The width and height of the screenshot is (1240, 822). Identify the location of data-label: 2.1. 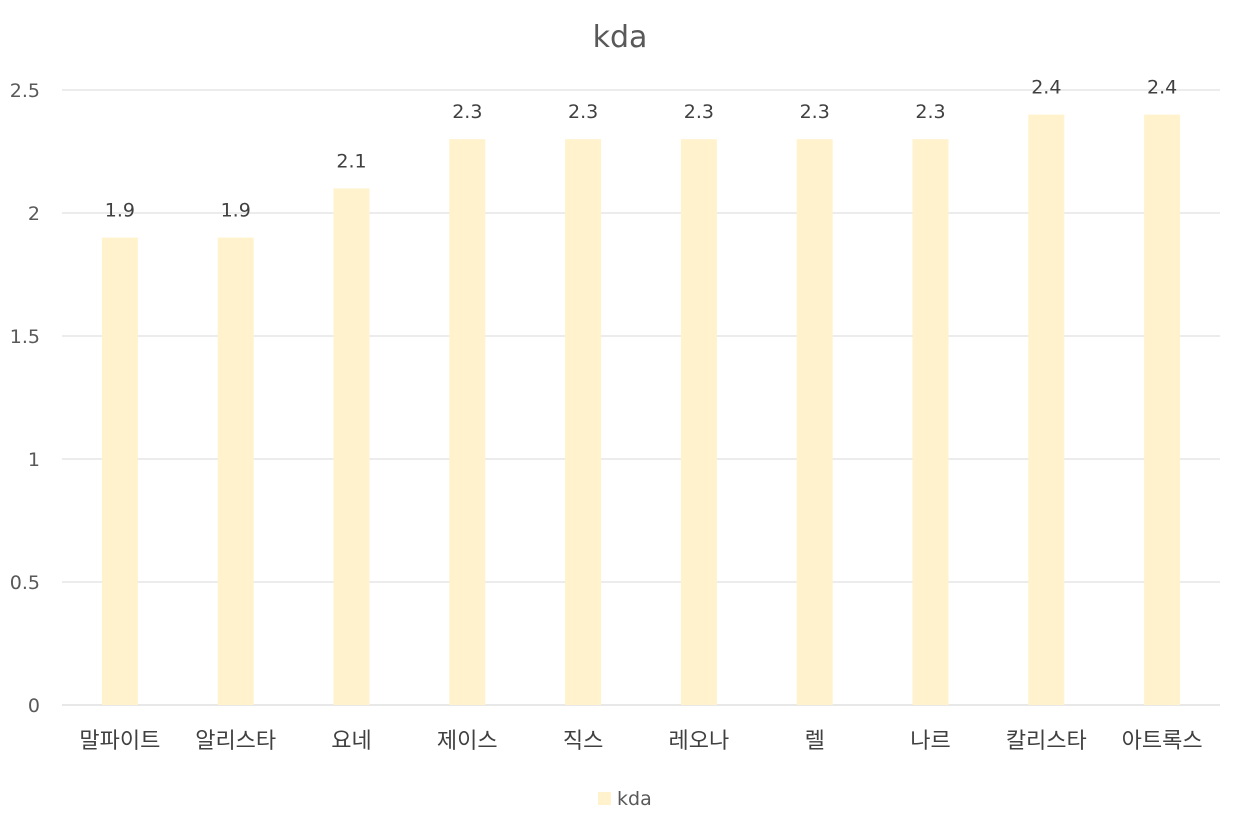
(351, 161).